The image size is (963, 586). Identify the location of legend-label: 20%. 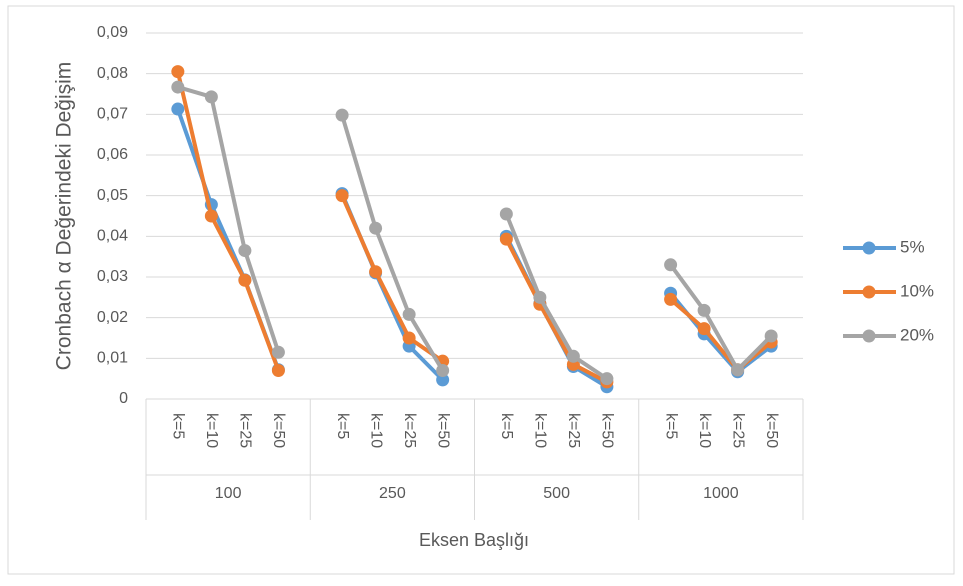
(917, 334).